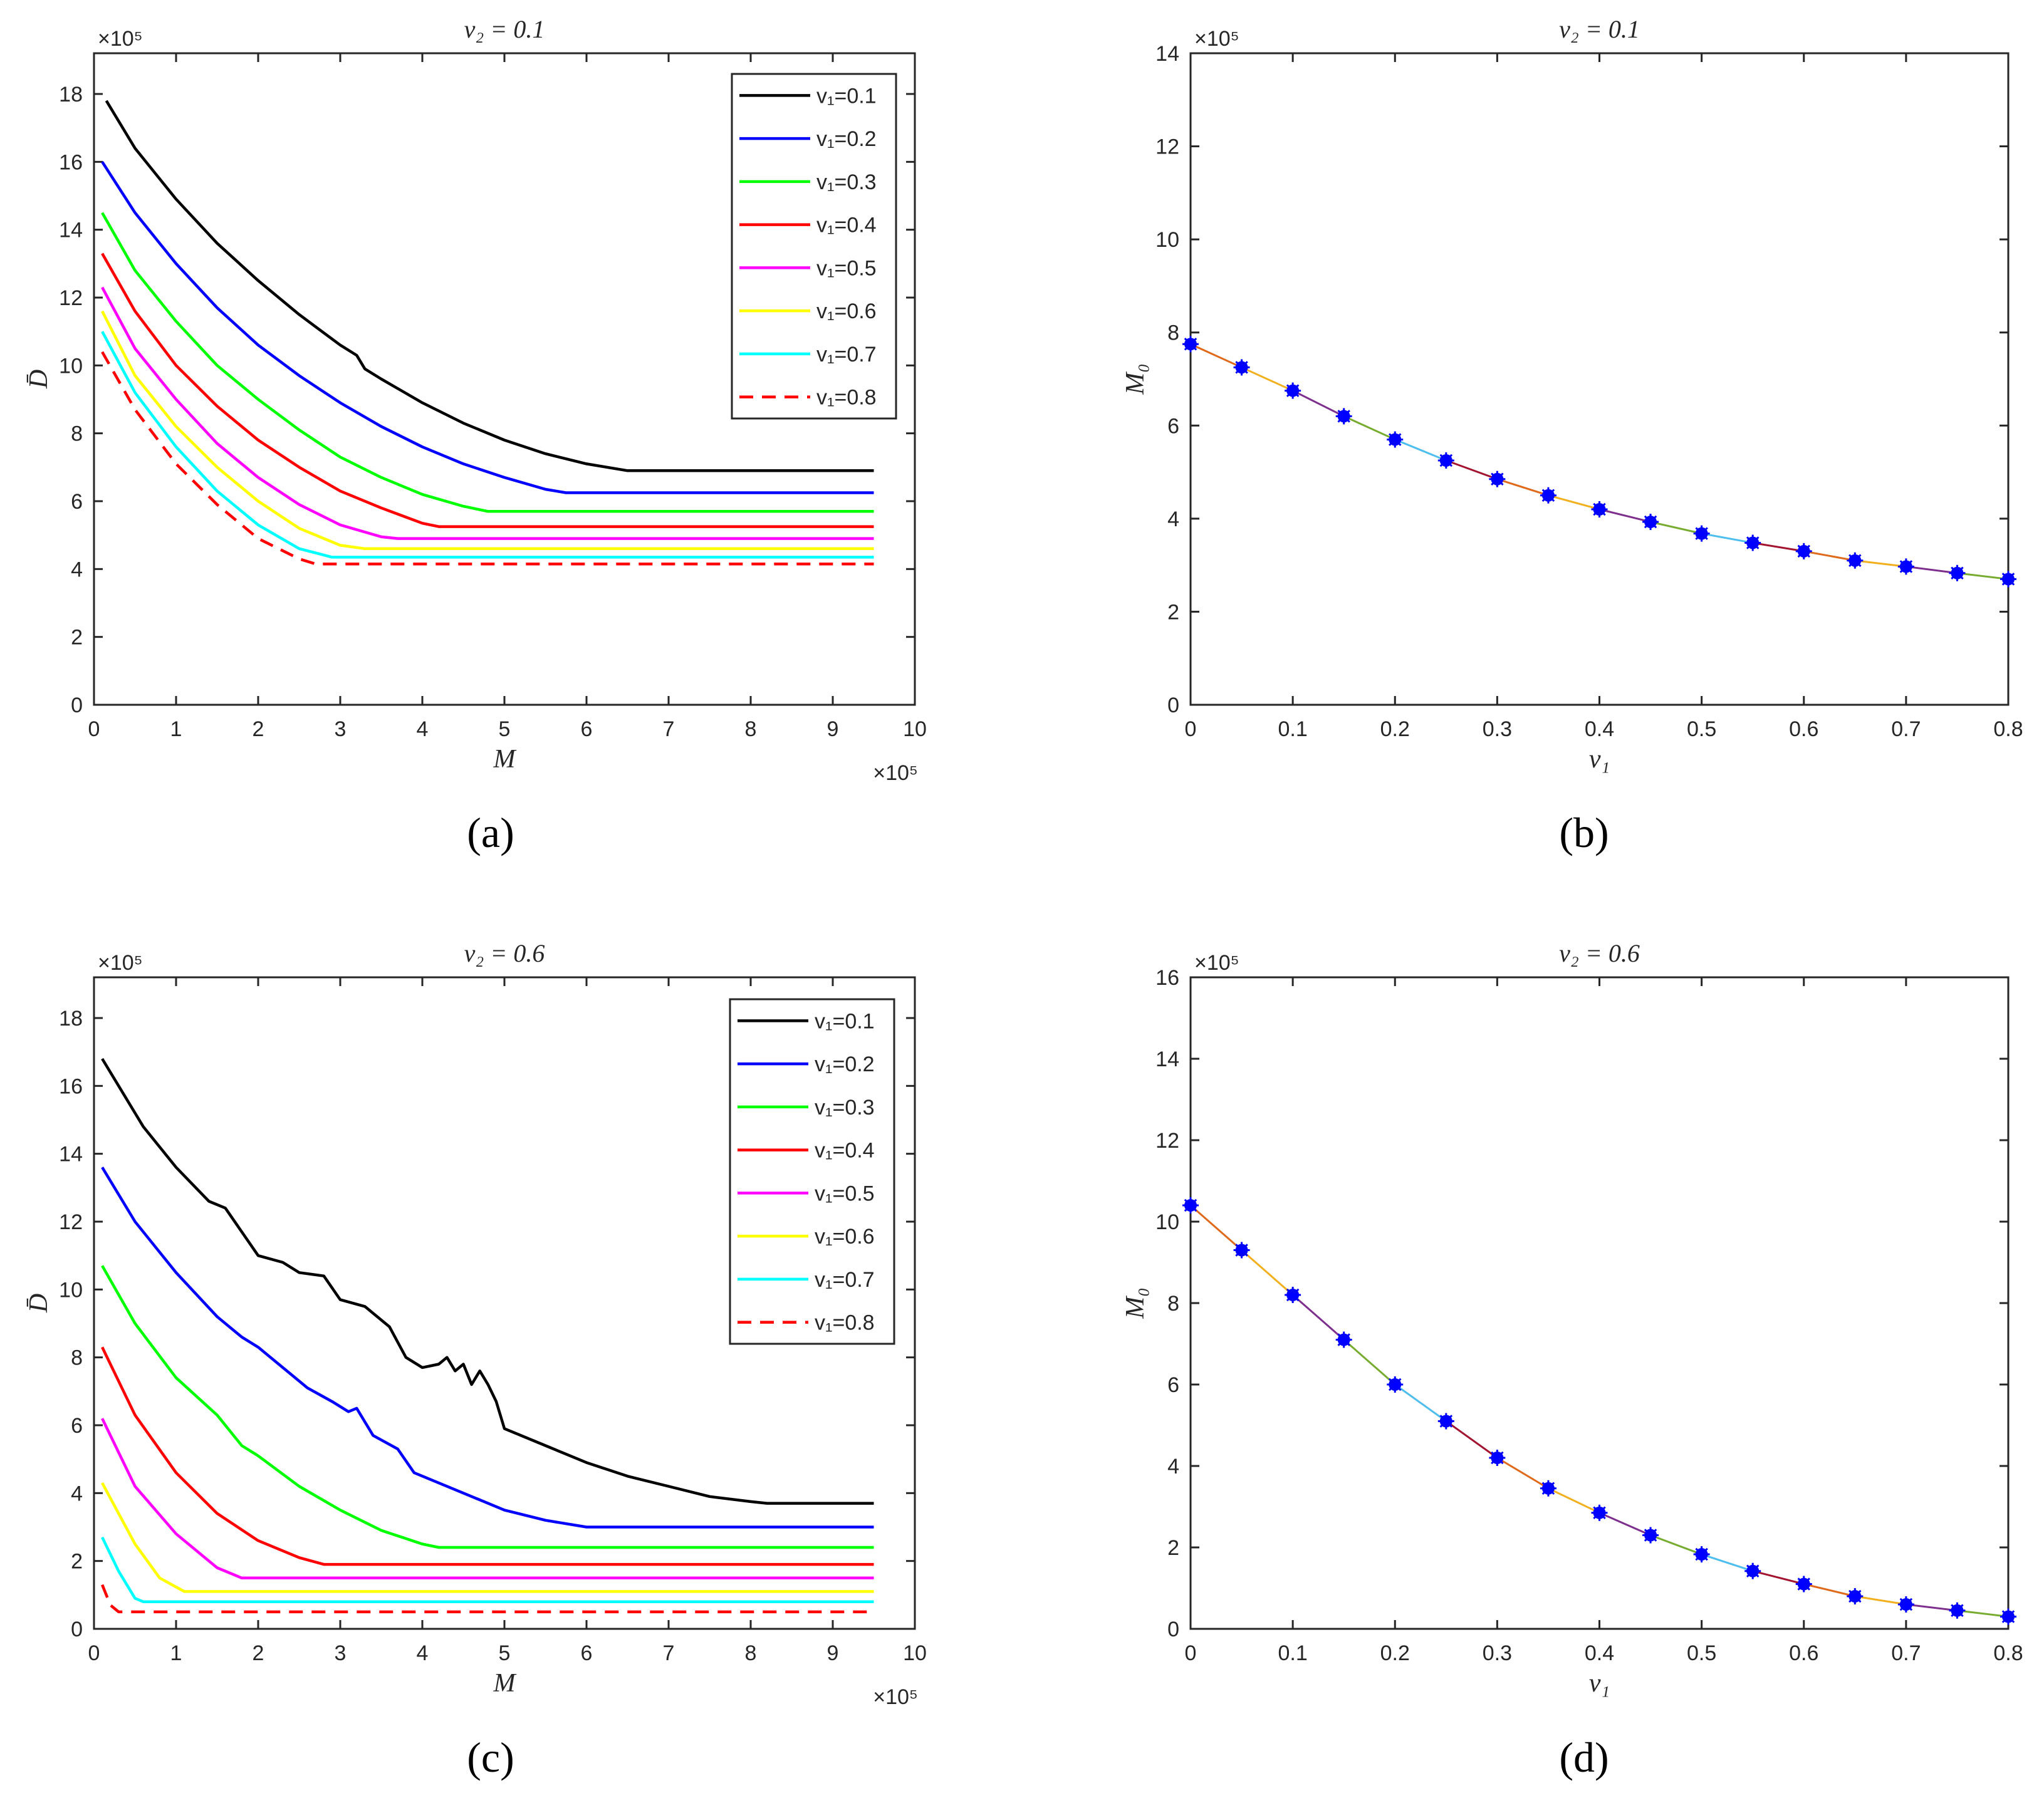 The height and width of the screenshot is (1798, 2044). What do you see at coordinates (751, 1653) in the screenshot?
I see `x-tick-label: 8` at bounding box center [751, 1653].